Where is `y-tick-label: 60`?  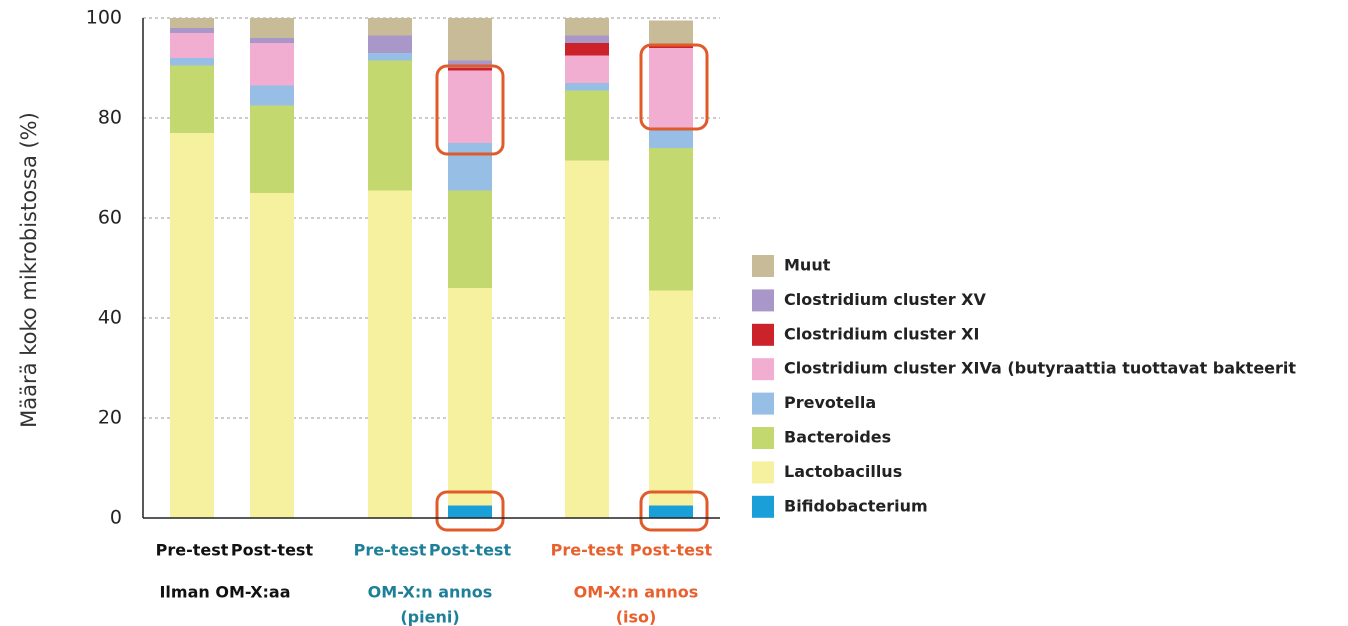
y-tick-label: 60 is located at coordinates (110, 218).